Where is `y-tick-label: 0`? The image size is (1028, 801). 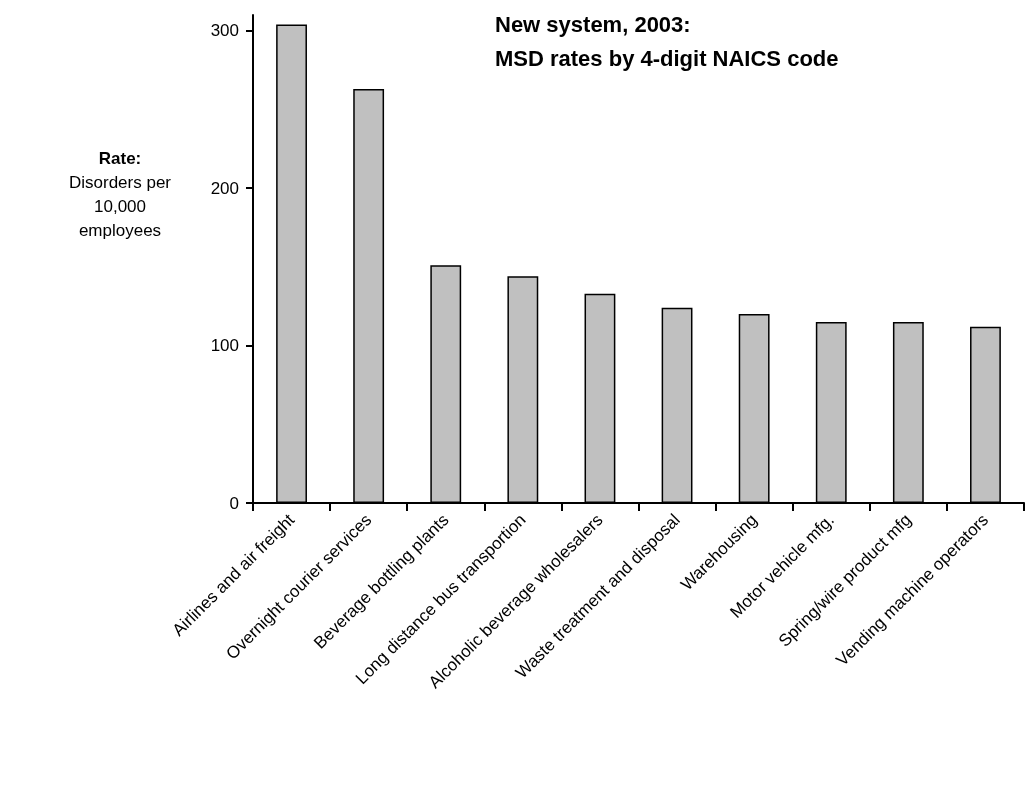
y-tick-label: 0 is located at coordinates (234, 503).